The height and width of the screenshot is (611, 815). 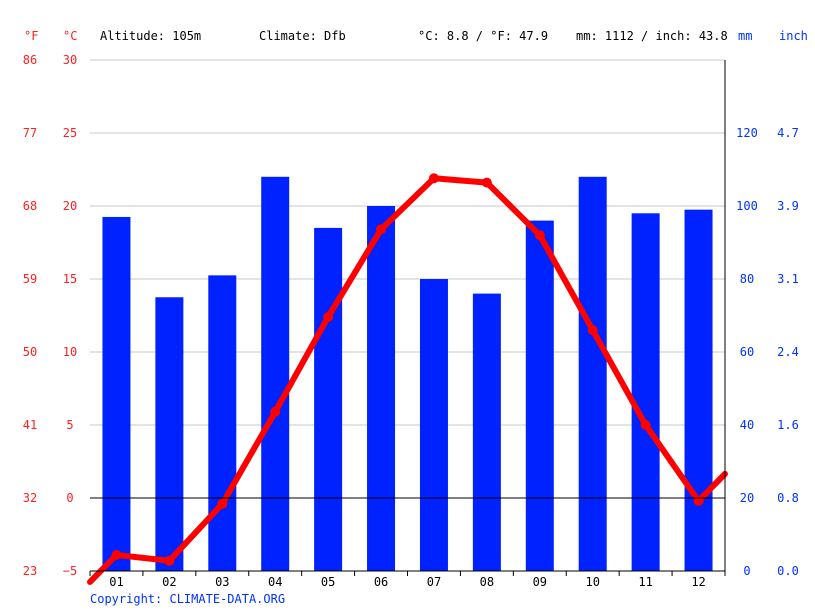 What do you see at coordinates (788, 133) in the screenshot?
I see `inch-tick-label: 4.7` at bounding box center [788, 133].